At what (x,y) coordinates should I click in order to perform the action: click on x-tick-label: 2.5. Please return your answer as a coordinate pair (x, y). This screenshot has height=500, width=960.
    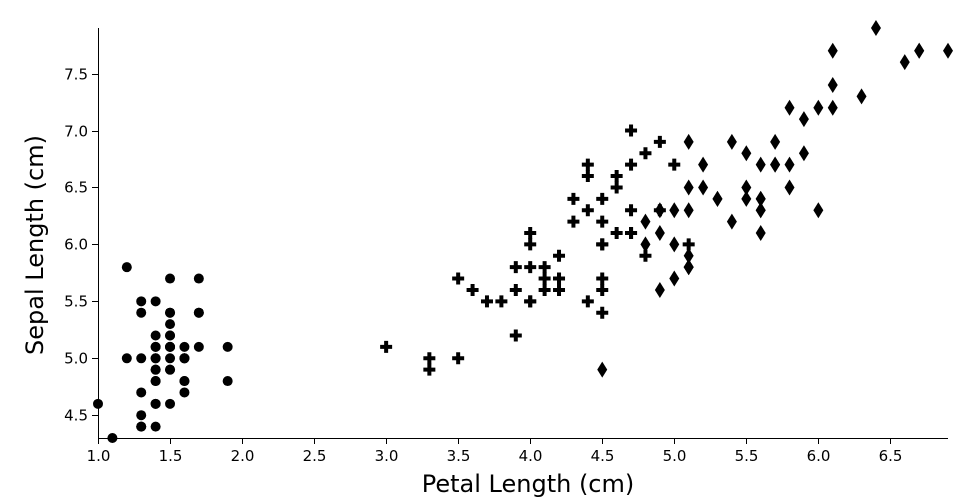
    Looking at the image, I should click on (315, 456).